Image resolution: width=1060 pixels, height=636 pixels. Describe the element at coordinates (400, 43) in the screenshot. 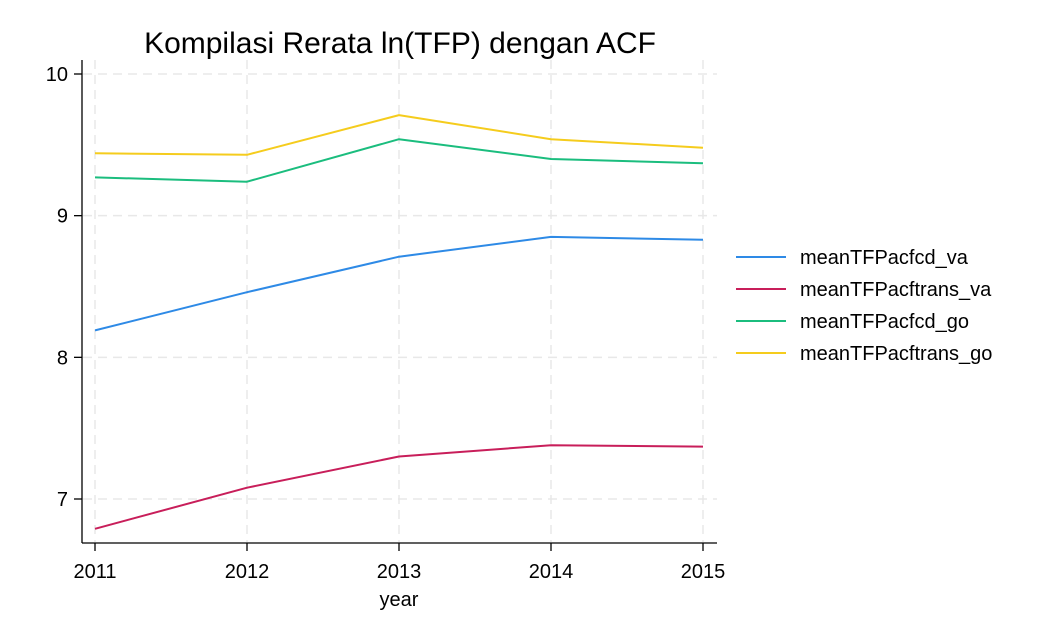

I see `chart-title: Kompilasi Rerata ln(TFP) dengan ACF` at that location.